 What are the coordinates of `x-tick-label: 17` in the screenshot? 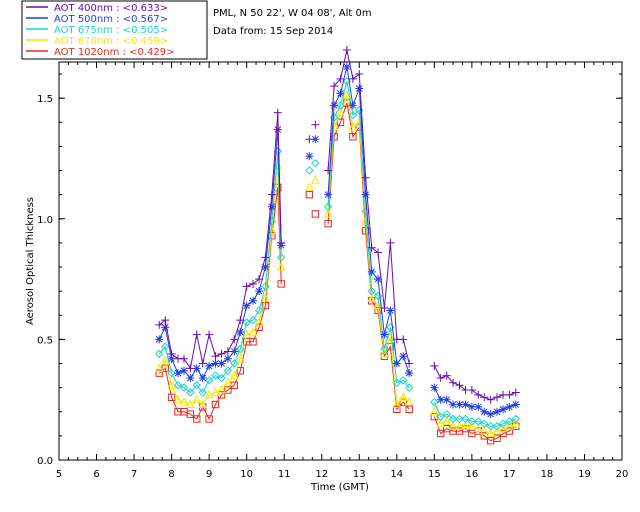 It's located at (509, 474).